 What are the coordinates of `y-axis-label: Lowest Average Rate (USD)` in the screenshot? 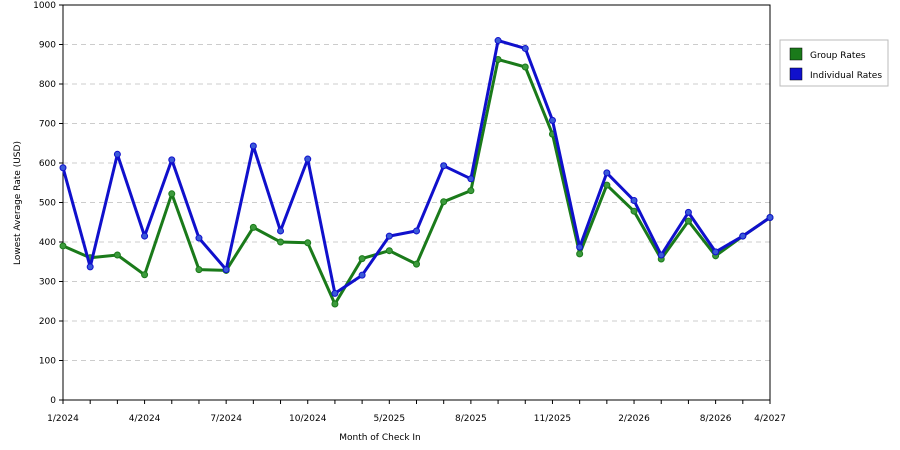 It's located at (18, 203).